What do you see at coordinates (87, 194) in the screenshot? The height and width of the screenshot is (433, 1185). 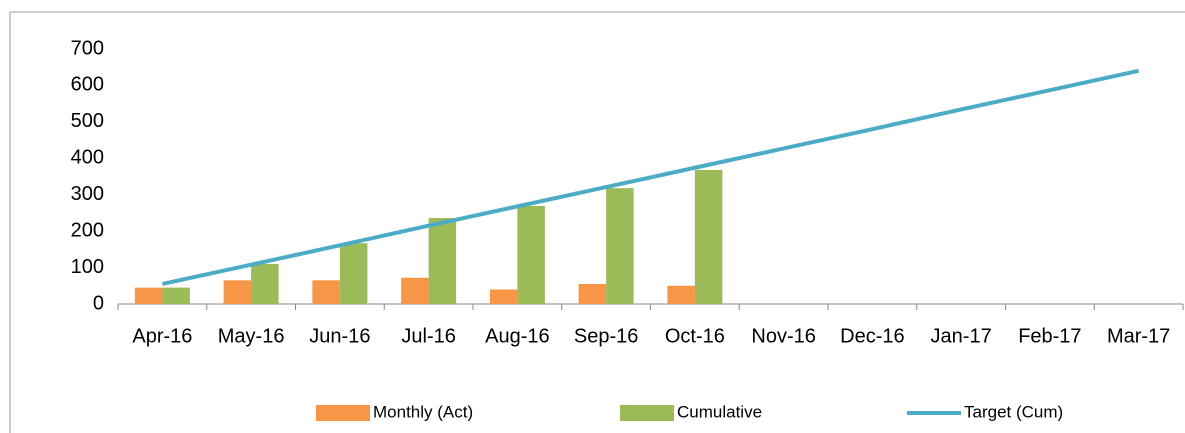 I see `y-tick-label: 300` at bounding box center [87, 194].